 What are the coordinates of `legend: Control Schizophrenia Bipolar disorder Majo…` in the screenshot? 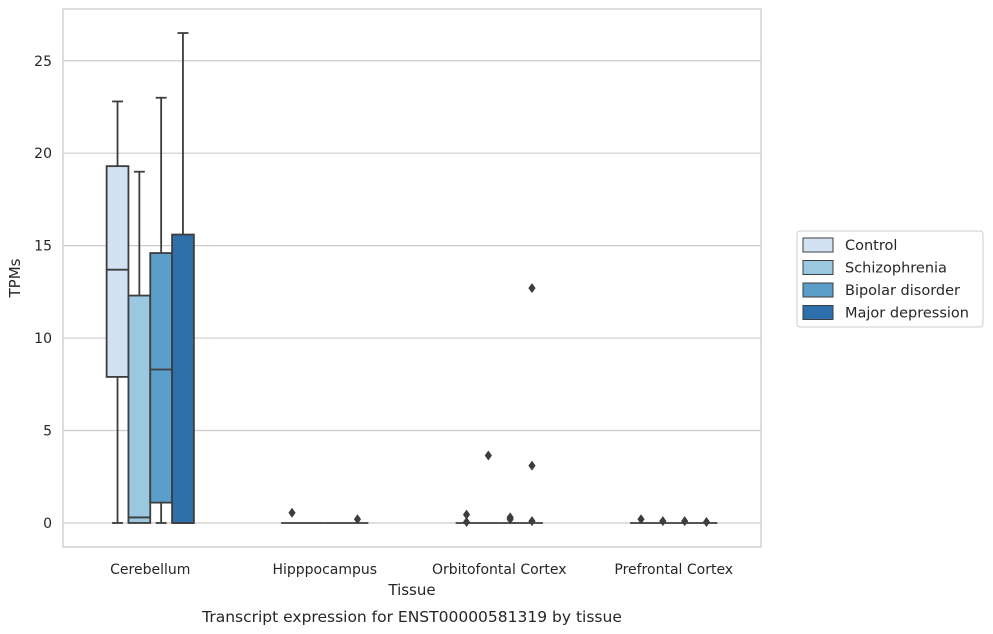 It's located at (890, 279).